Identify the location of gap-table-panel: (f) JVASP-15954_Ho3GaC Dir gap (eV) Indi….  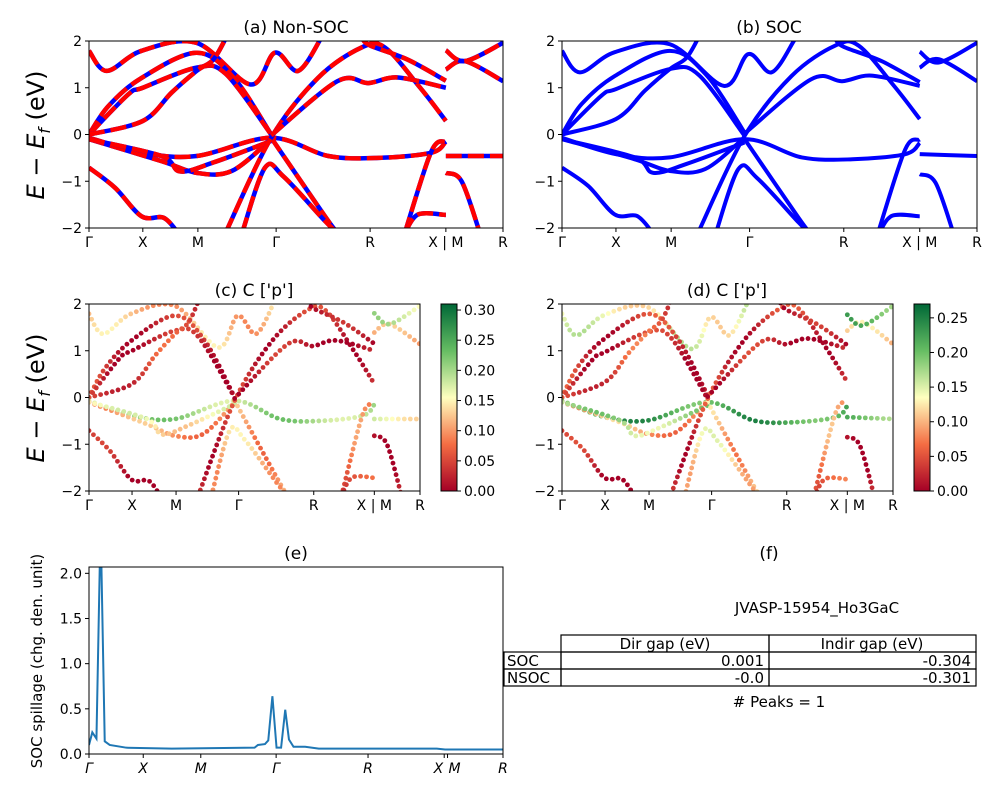
(740, 627).